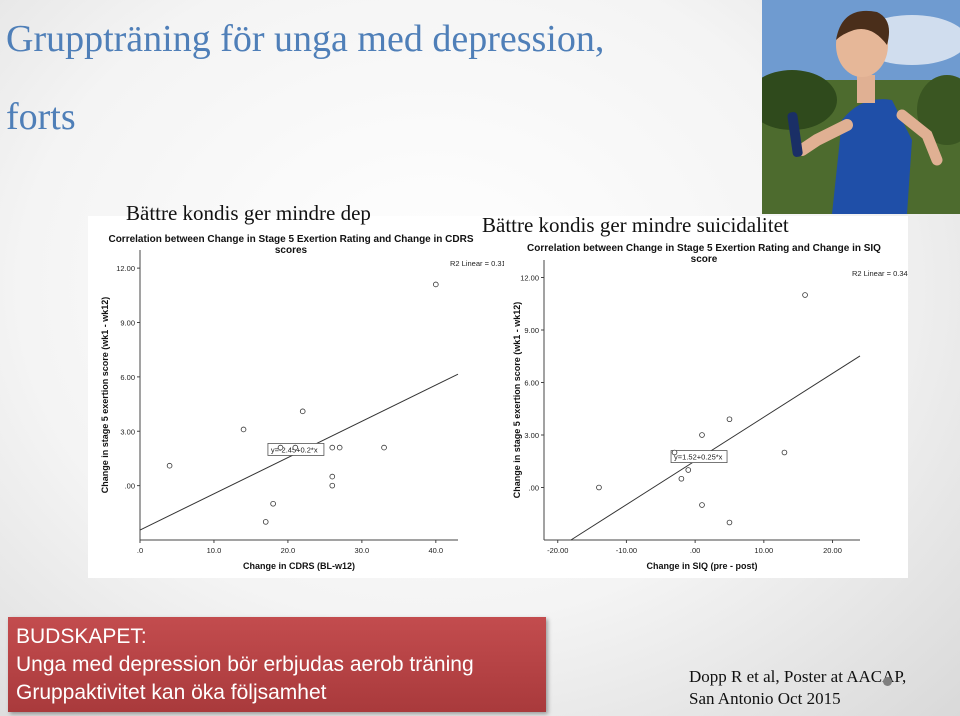 The height and width of the screenshot is (716, 960). Describe the element at coordinates (763, 550) in the screenshot. I see `x-tick-label: 10.00` at that location.